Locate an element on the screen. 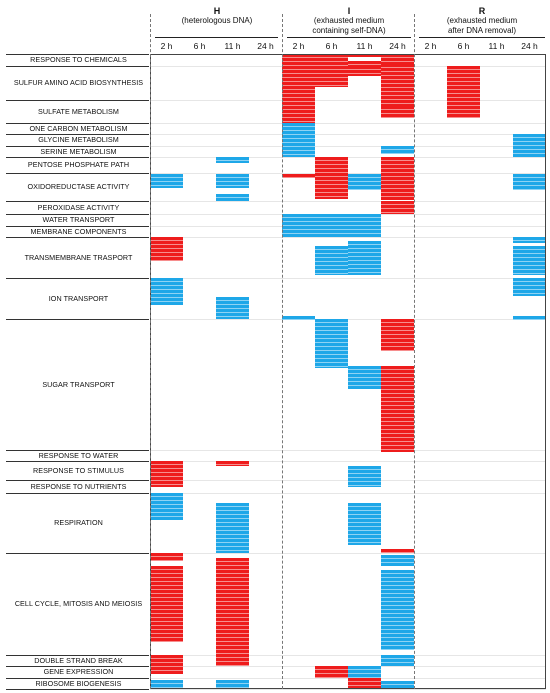 This screenshot has width=550, height=693. time-label: 2 h is located at coordinates (298, 46).